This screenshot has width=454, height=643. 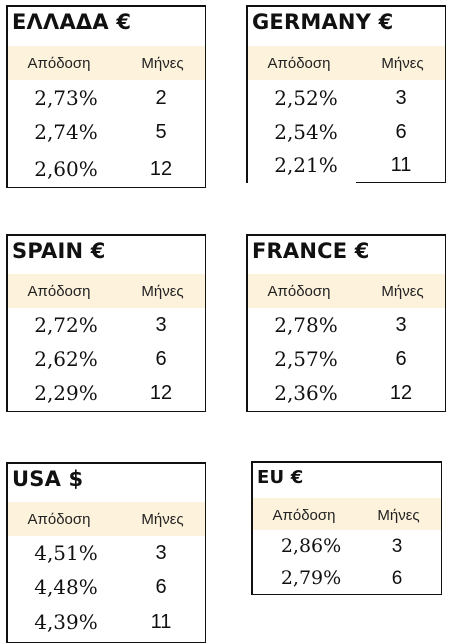 I want to click on yield-value: 2,78%, so click(x=306, y=325).